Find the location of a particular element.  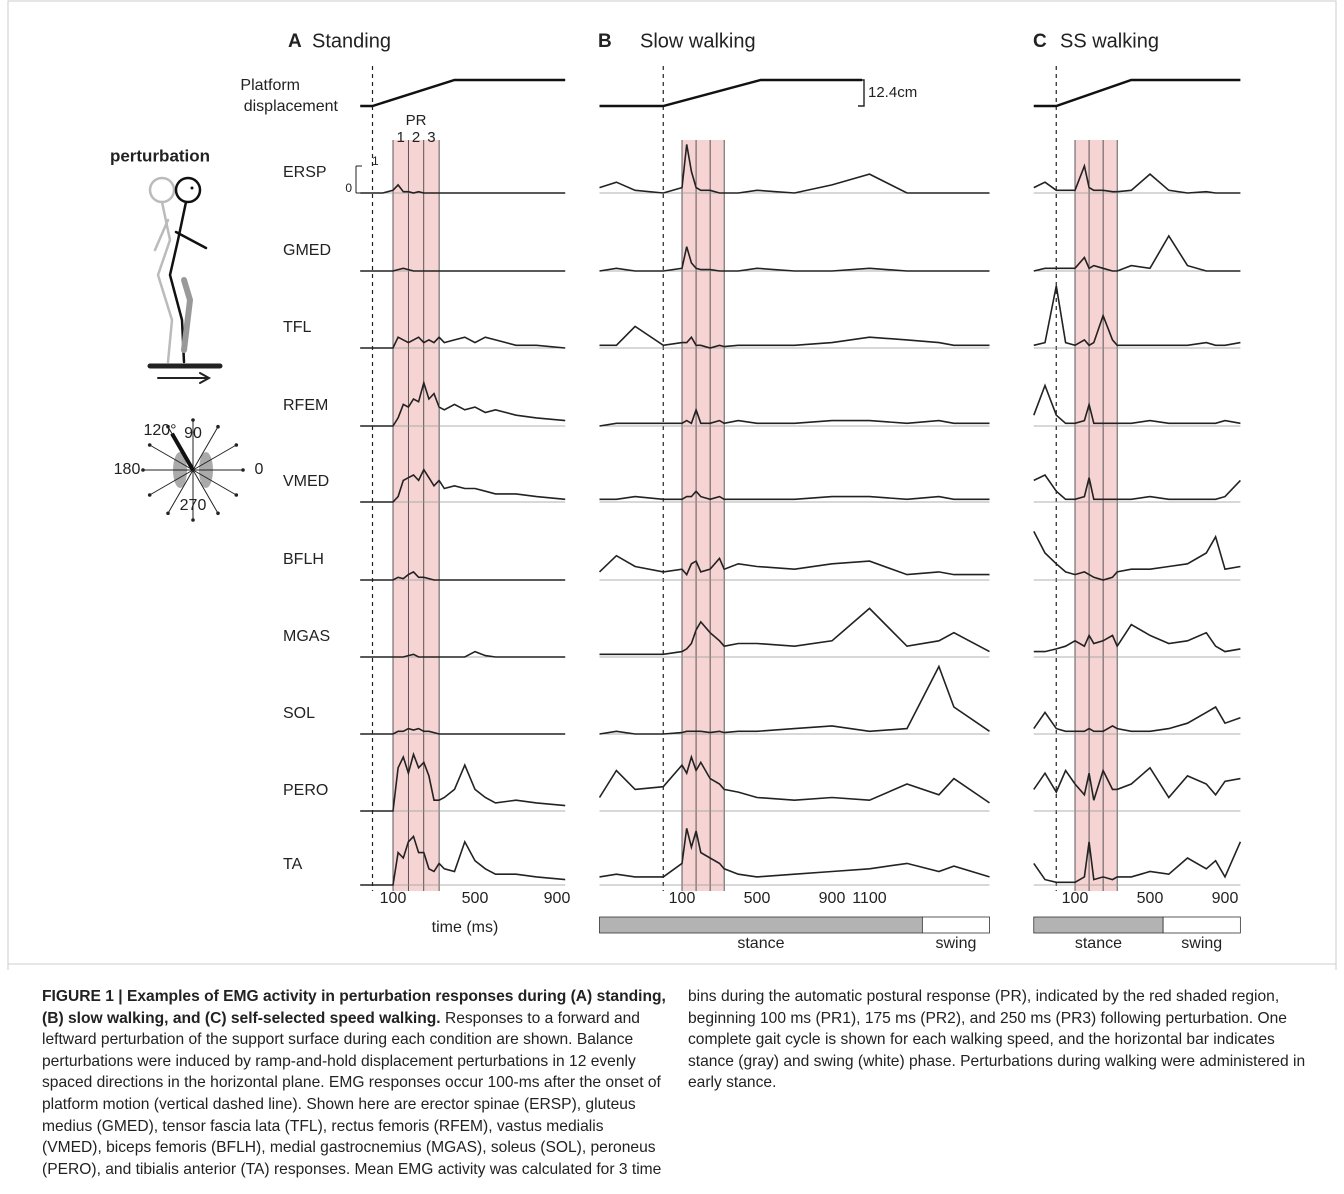

panel-title: Standing is located at coordinates (351, 41).